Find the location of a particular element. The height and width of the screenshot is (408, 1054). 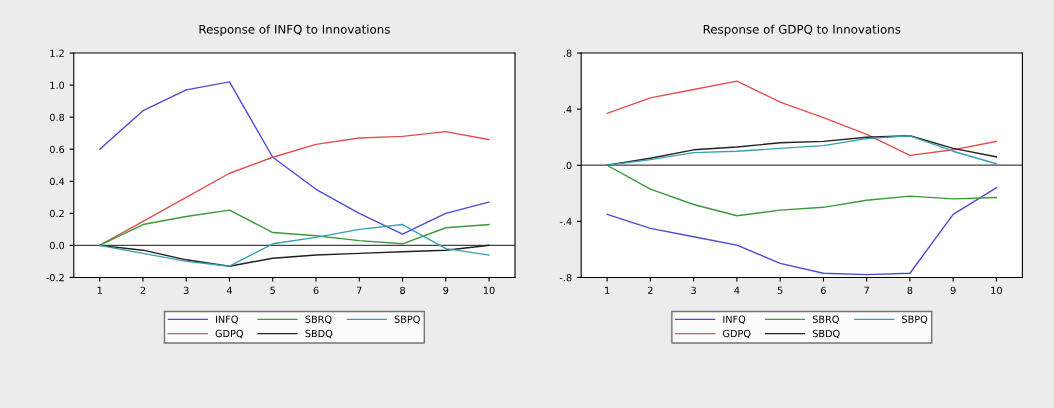

y-tick-label: 0.4 is located at coordinates (57, 181).